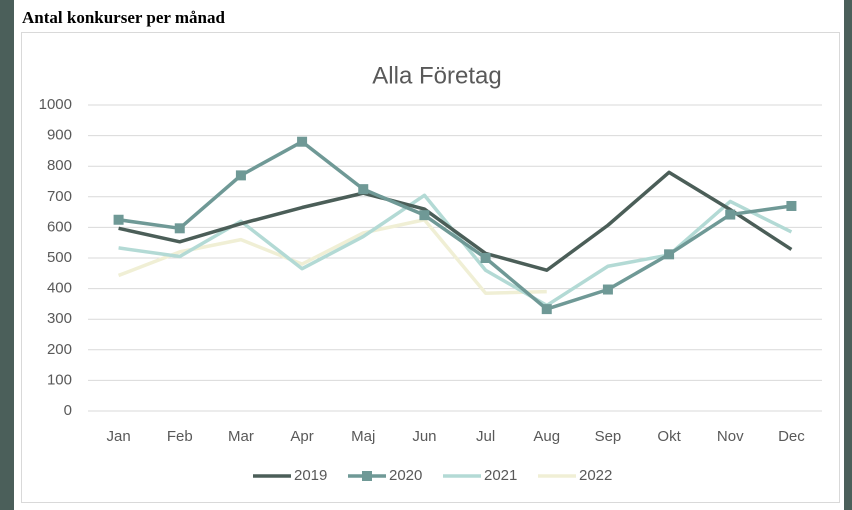 This screenshot has height=510, width=852. I want to click on y-tick-label: 100, so click(59, 379).